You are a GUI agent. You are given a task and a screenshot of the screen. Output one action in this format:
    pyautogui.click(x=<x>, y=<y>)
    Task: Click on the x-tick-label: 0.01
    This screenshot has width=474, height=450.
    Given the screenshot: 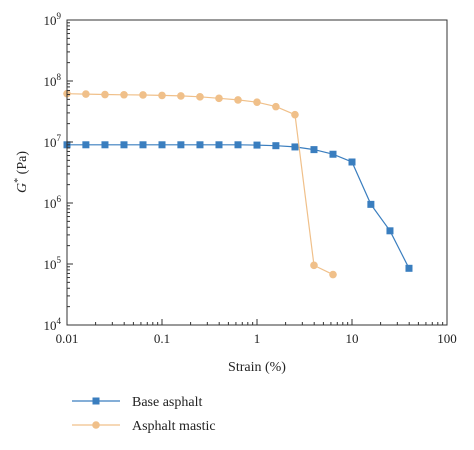 What is the action you would take?
    pyautogui.click(x=67, y=338)
    